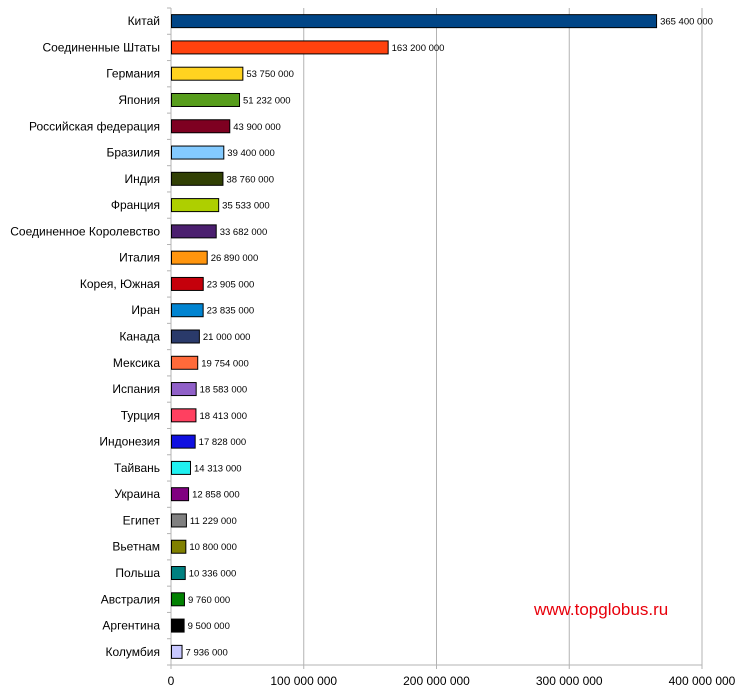 Image resolution: width=740 pixels, height=700 pixels. What do you see at coordinates (142, 179) in the screenshot?
I see `category-label: Индия` at bounding box center [142, 179].